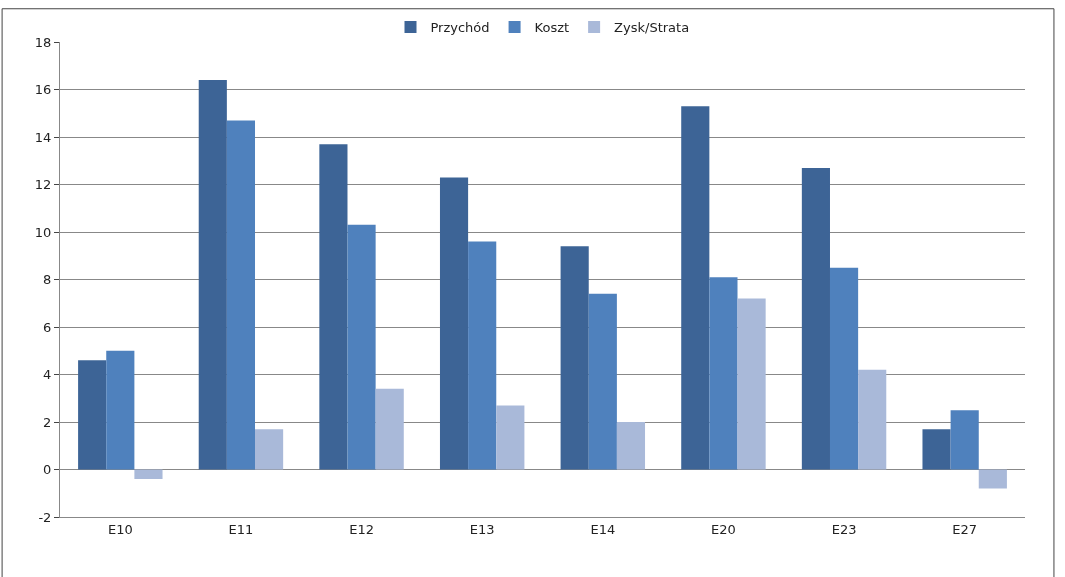  What do you see at coordinates (47, 470) in the screenshot?
I see `y-tick-label: 0` at bounding box center [47, 470].